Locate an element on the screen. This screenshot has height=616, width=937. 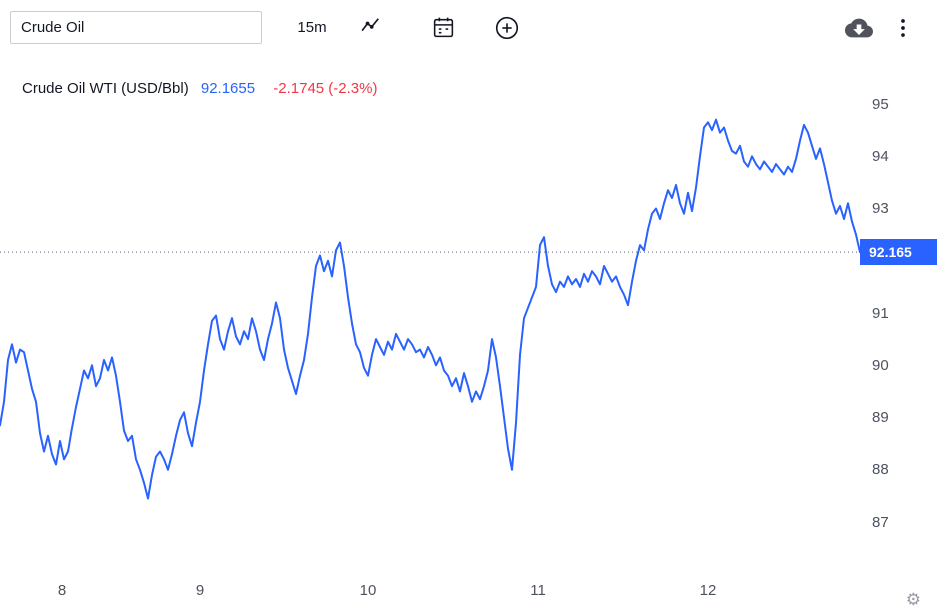
more-menu-button is located at coordinates (903, 27).